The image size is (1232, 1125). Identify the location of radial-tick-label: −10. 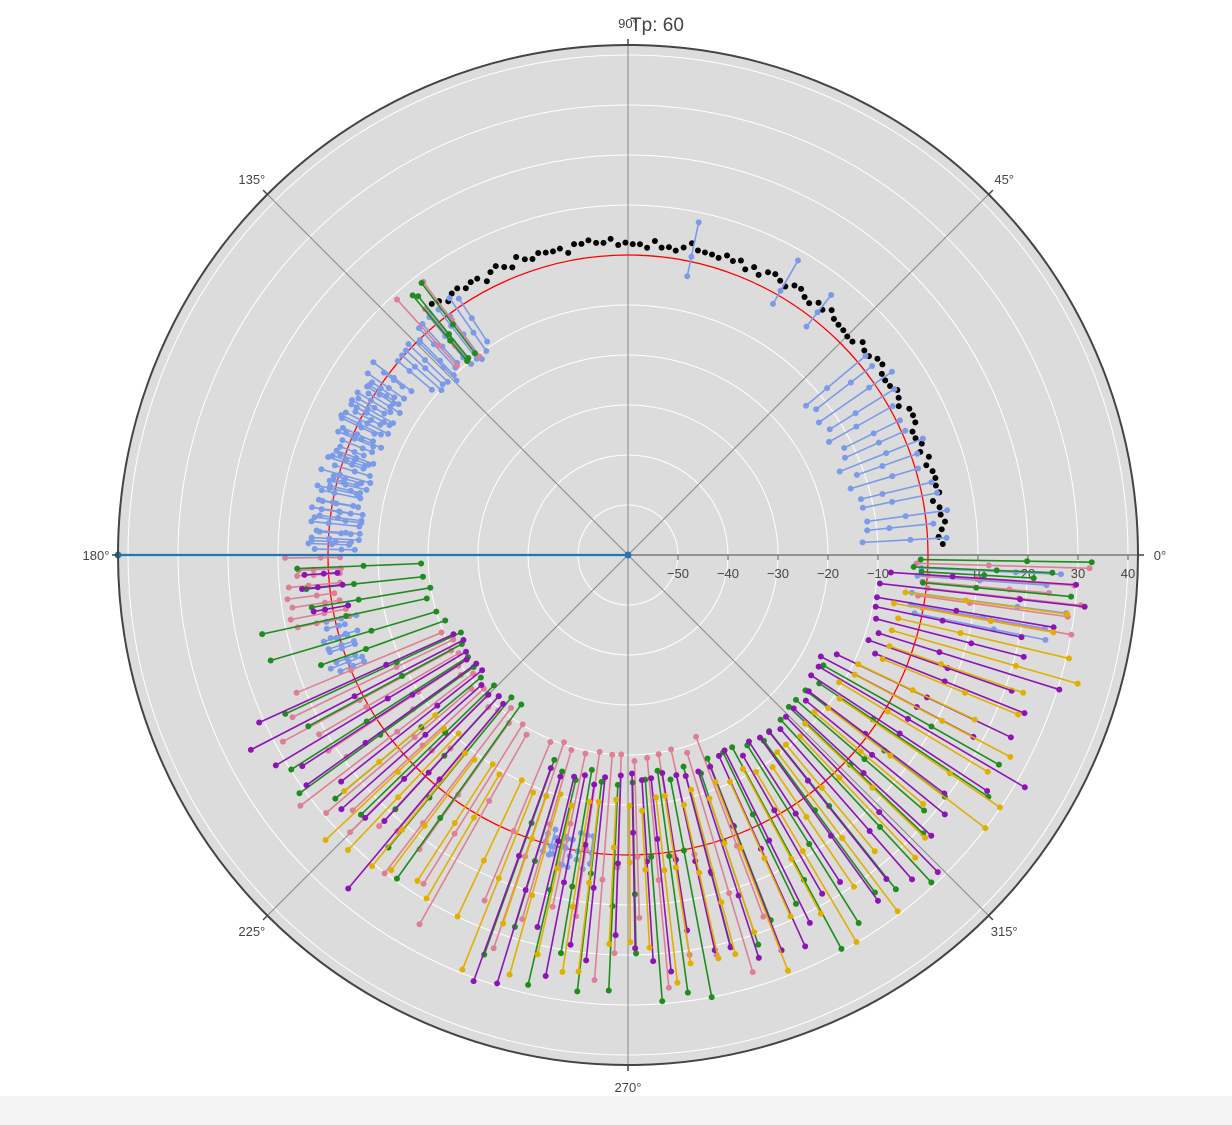
(878, 573).